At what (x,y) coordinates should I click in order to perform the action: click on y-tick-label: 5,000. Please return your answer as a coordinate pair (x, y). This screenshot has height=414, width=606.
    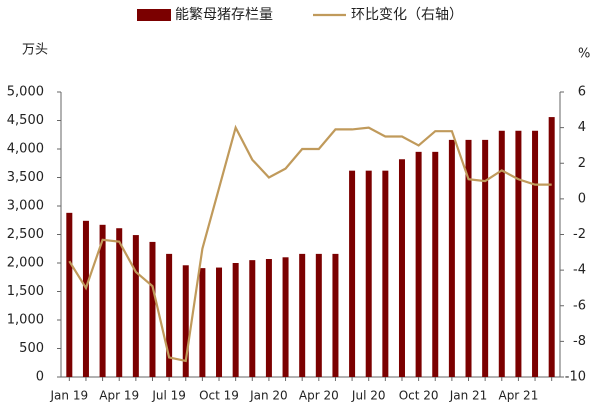
    Looking at the image, I should click on (25, 92).